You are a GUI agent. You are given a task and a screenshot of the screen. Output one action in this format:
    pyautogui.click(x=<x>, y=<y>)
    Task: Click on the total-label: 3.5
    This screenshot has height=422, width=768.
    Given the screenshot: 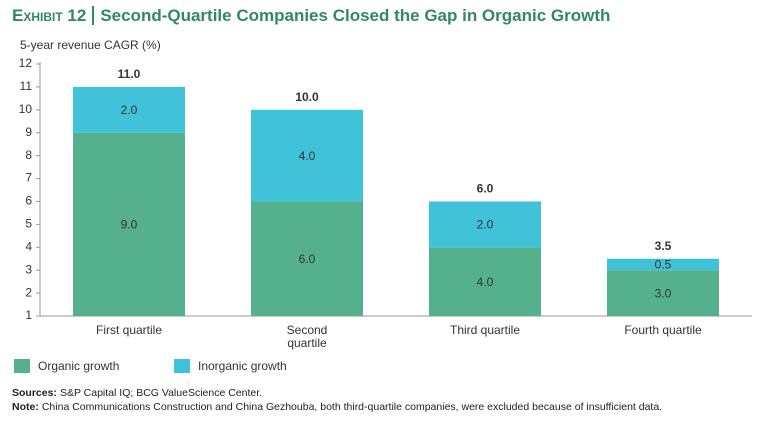 What is the action you would take?
    pyautogui.click(x=663, y=246)
    